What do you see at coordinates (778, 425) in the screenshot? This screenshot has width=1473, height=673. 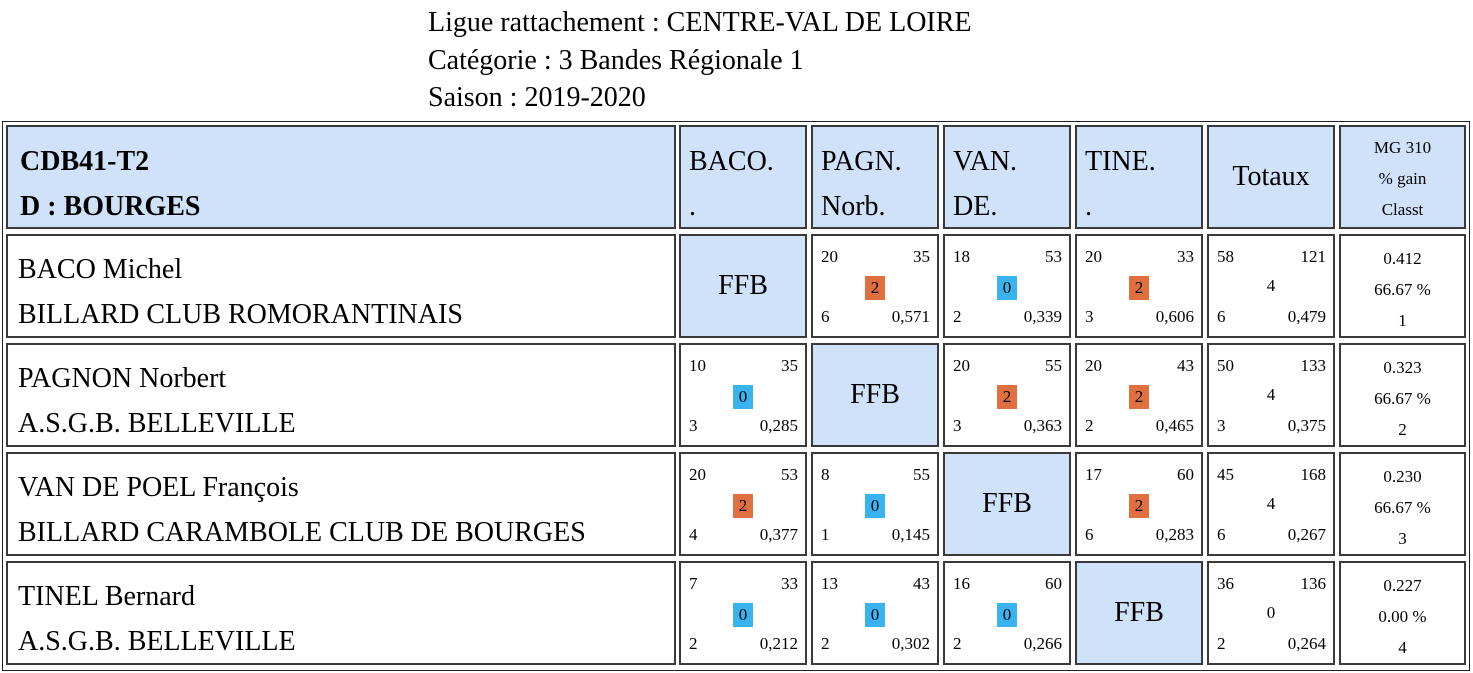 I see `match-moyenne: 0,285` at bounding box center [778, 425].